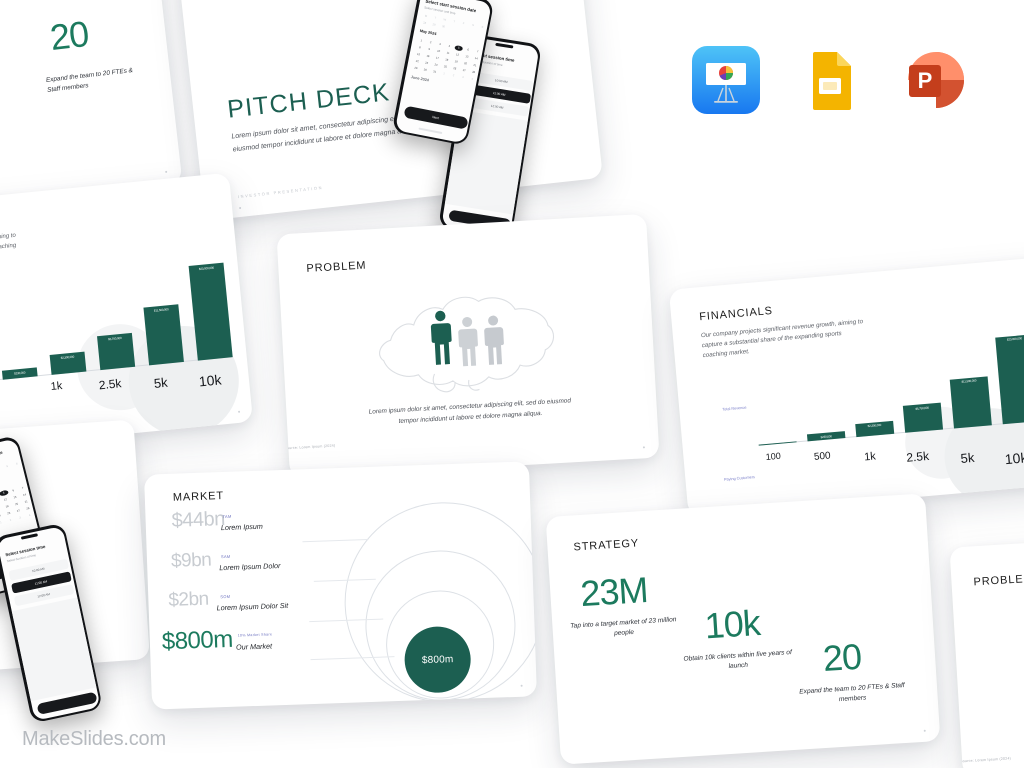  Describe the element at coordinates (732, 624) in the screenshot. I see `strategy-stat-number-2: 10k` at that location.